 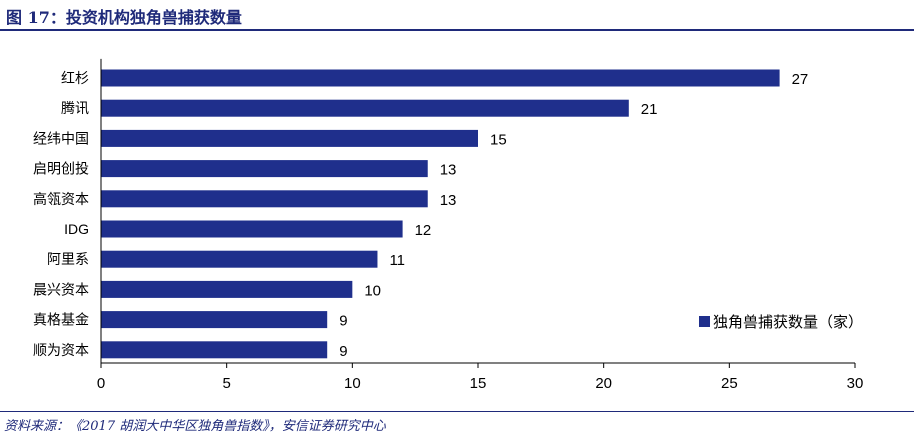 I want to click on legend-label: 独角兽捕获数量（家）, so click(x=788, y=322).